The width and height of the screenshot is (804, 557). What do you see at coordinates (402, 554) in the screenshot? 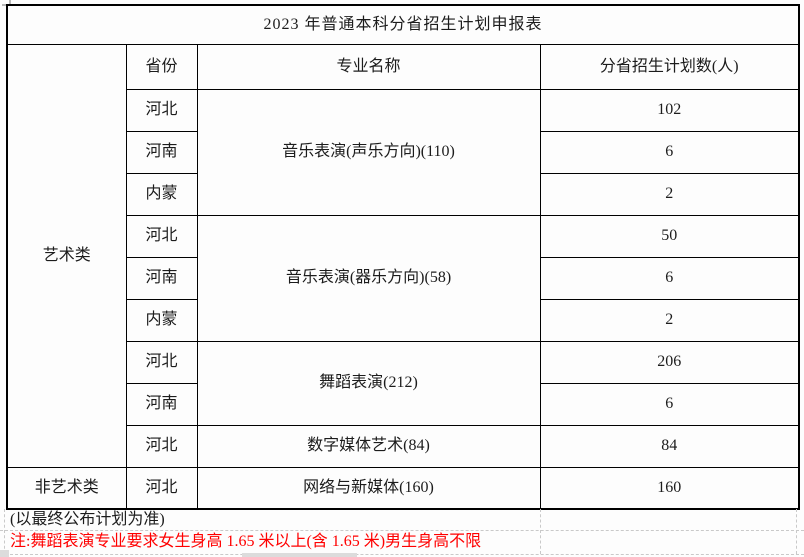
I see `gridline-horizontal-bottom` at bounding box center [402, 554].